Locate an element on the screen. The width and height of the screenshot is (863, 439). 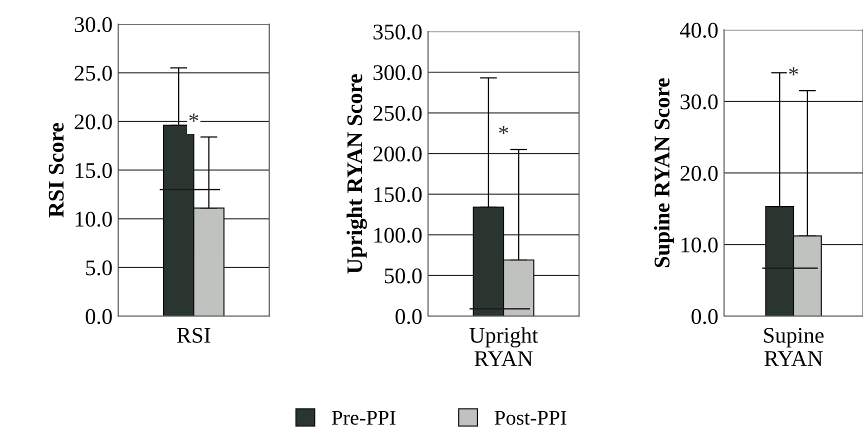
y-axis-title: RSI Score is located at coordinates (56, 170).